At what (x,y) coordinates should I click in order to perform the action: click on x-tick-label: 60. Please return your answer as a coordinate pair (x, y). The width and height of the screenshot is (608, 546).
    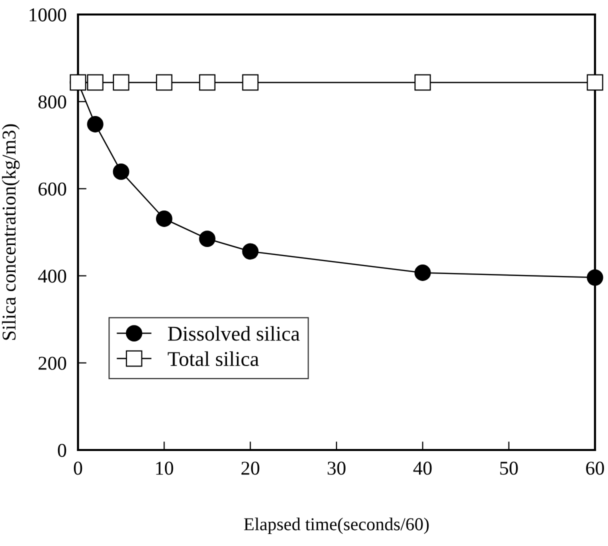
    Looking at the image, I should click on (595, 468).